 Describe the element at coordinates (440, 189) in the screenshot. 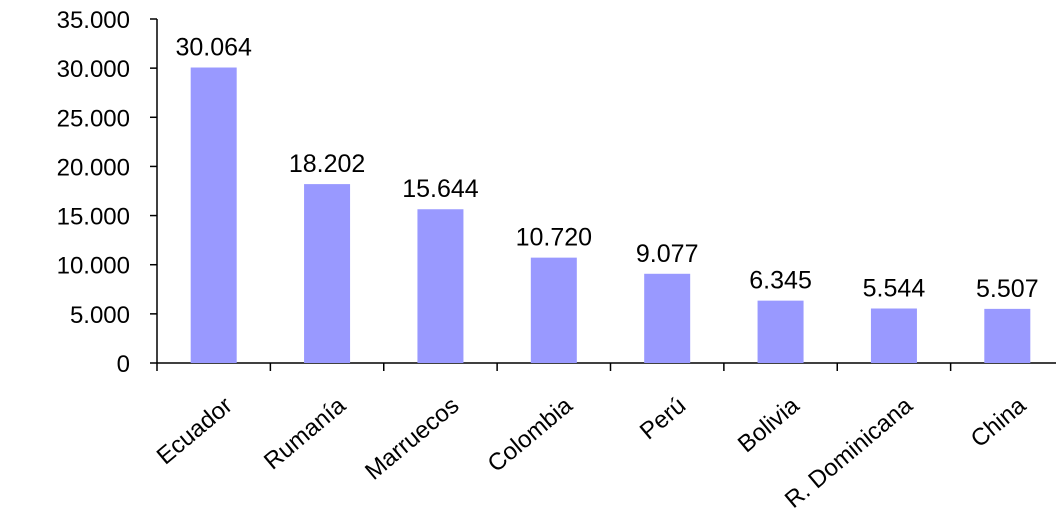

I see `data-label: 15.644` at that location.